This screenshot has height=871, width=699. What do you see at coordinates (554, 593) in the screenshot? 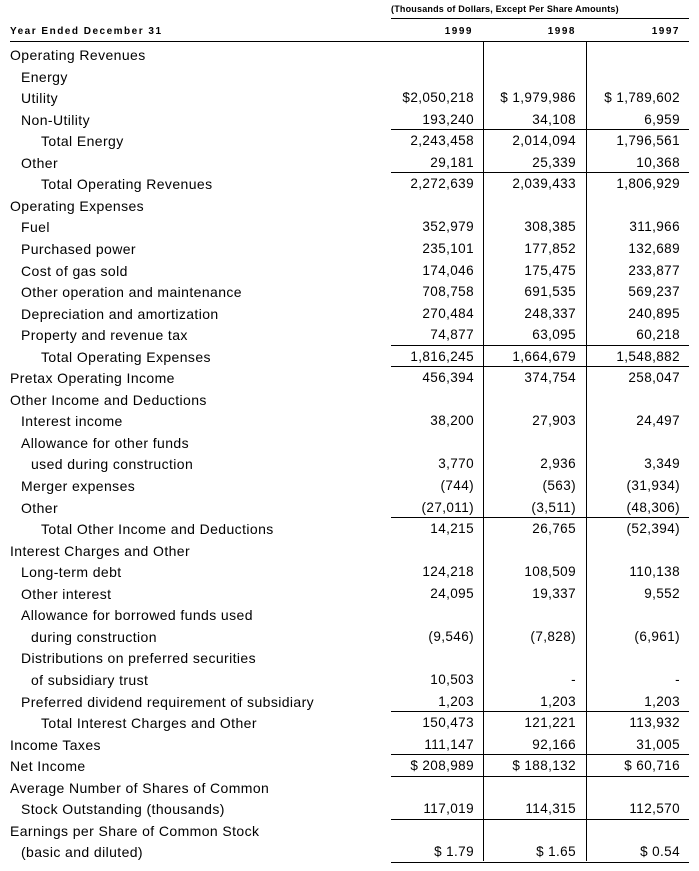
I see `value-cell-1998: 19,337` at bounding box center [554, 593].